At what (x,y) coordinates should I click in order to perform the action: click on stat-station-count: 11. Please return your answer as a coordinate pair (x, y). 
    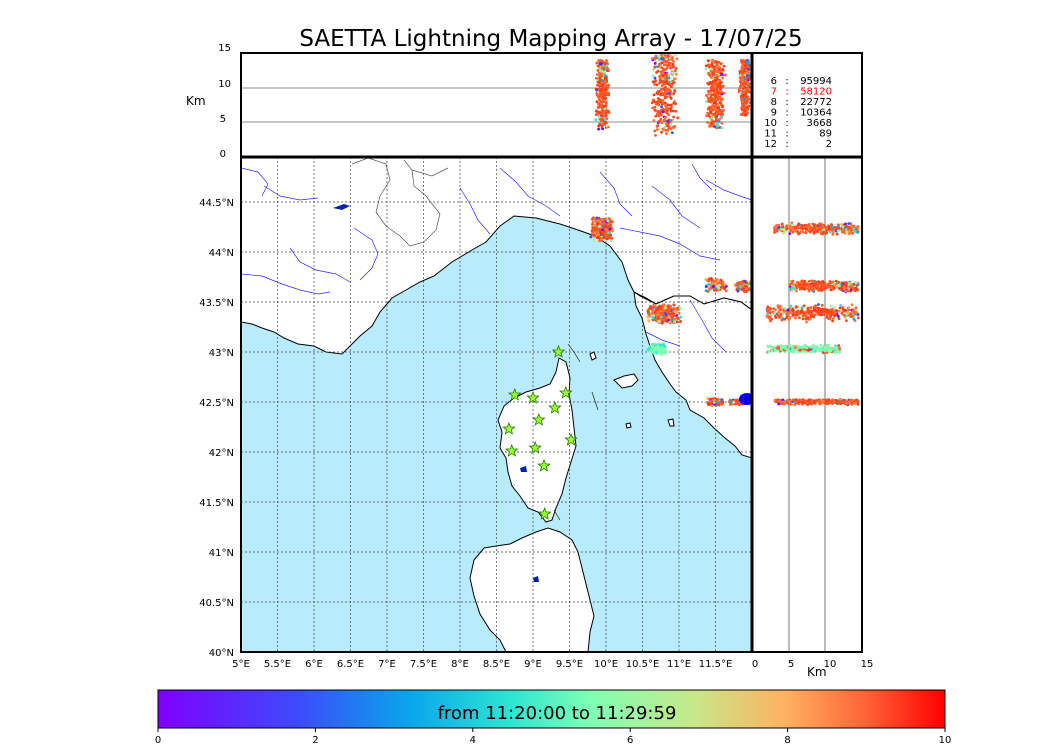
    Looking at the image, I should click on (770, 134).